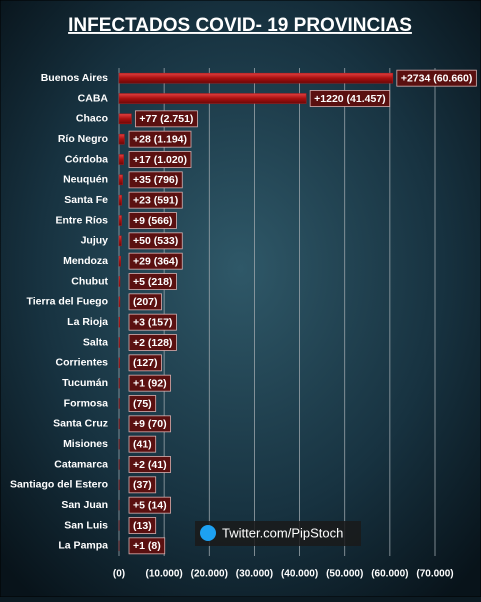  What do you see at coordinates (155, 261) in the screenshot?
I see `value-label: +29 (364)` at bounding box center [155, 261].